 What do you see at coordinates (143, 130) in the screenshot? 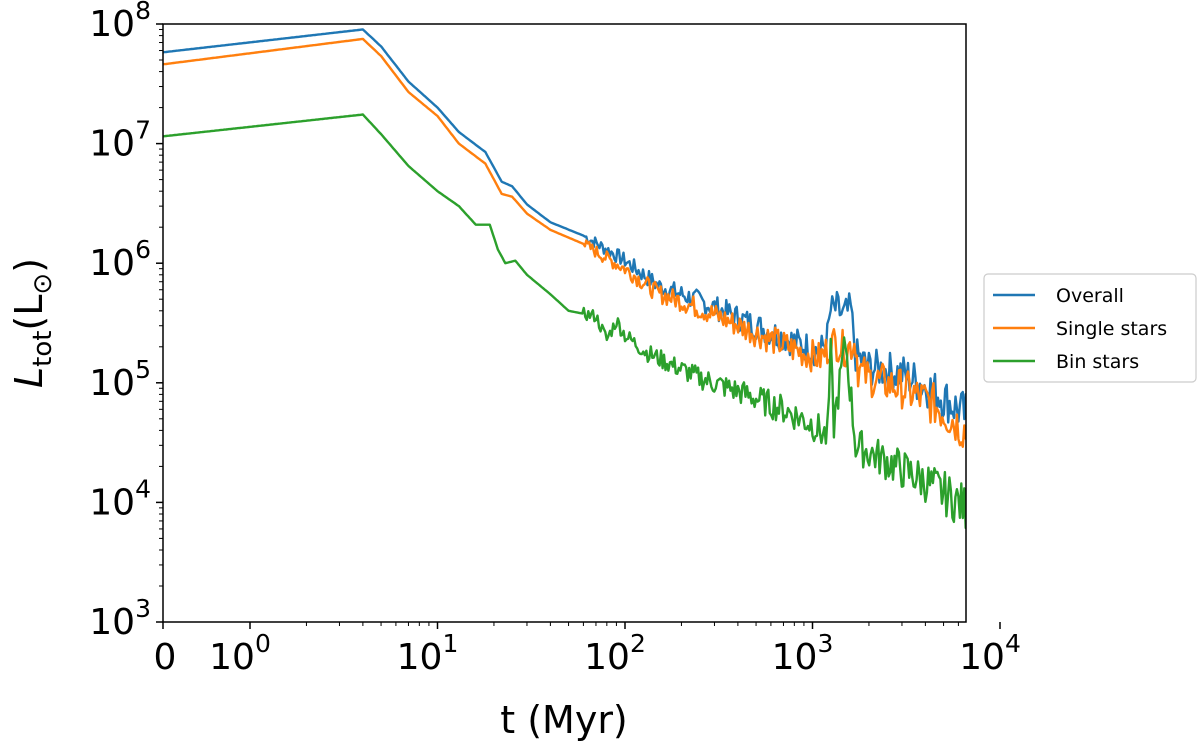
I see `y-tick-label-exp: 7` at bounding box center [143, 130].